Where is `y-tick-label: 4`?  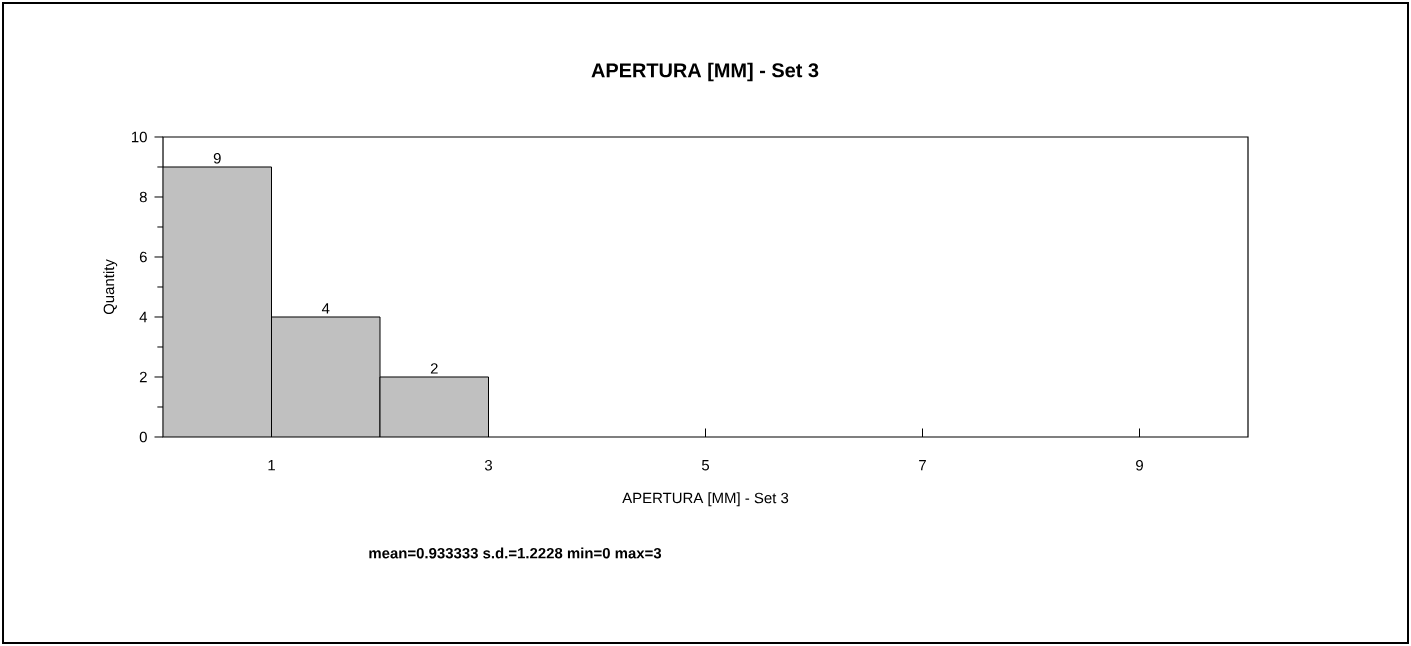 y-tick-label: 4 is located at coordinates (143, 317).